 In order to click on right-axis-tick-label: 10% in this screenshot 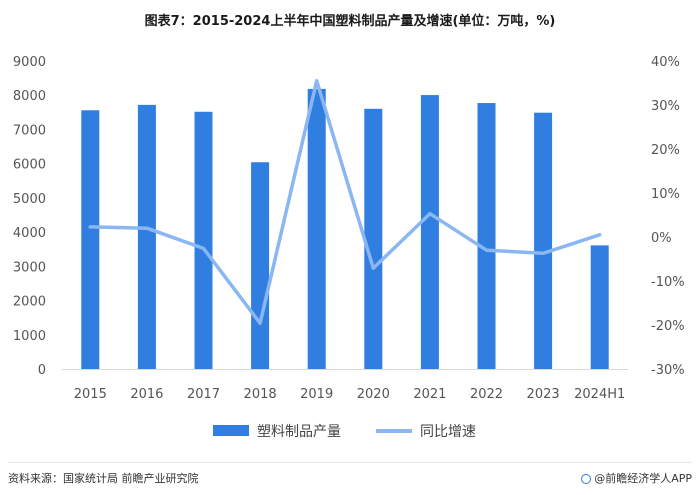, I will do `click(665, 194)`.